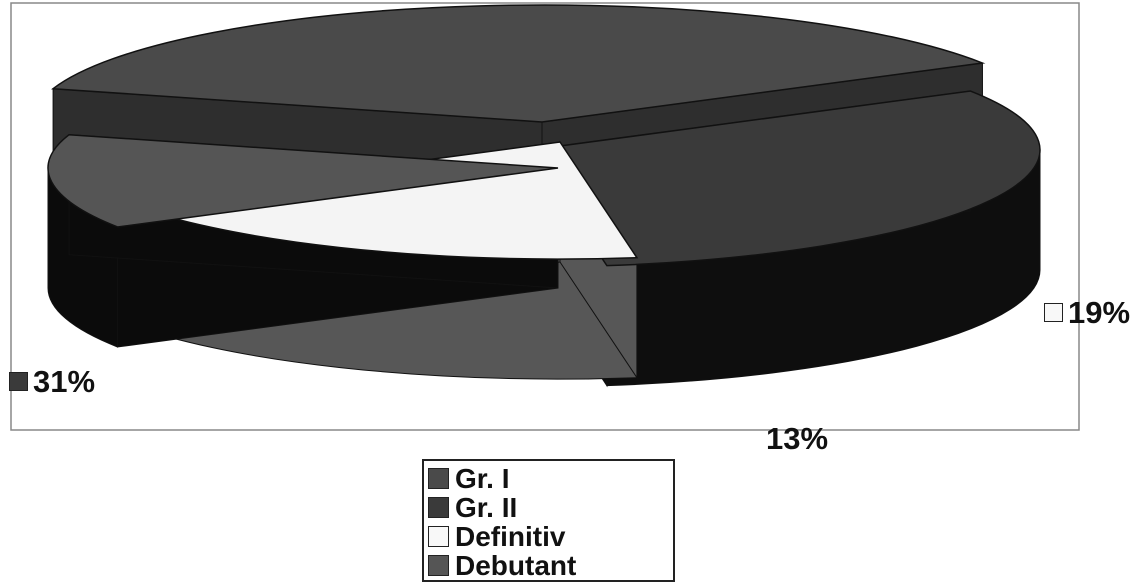 The width and height of the screenshot is (1143, 582). I want to click on legend-item-debutant: Debutant, so click(550, 565).